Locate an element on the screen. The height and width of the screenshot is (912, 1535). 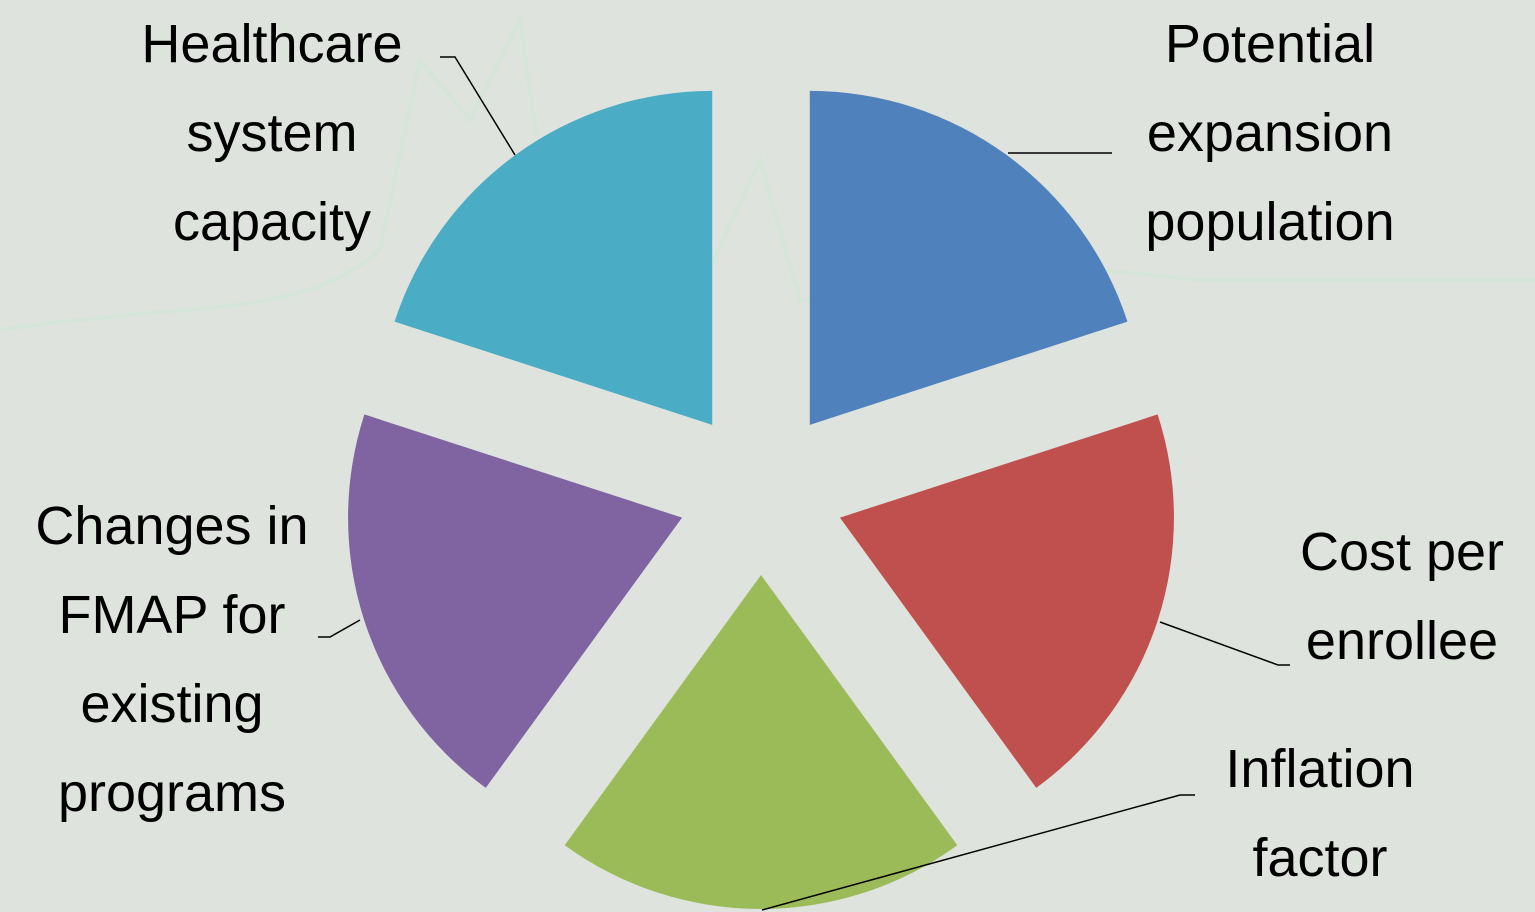
slice-label: Inflation factor is located at coordinates (1320, 813).